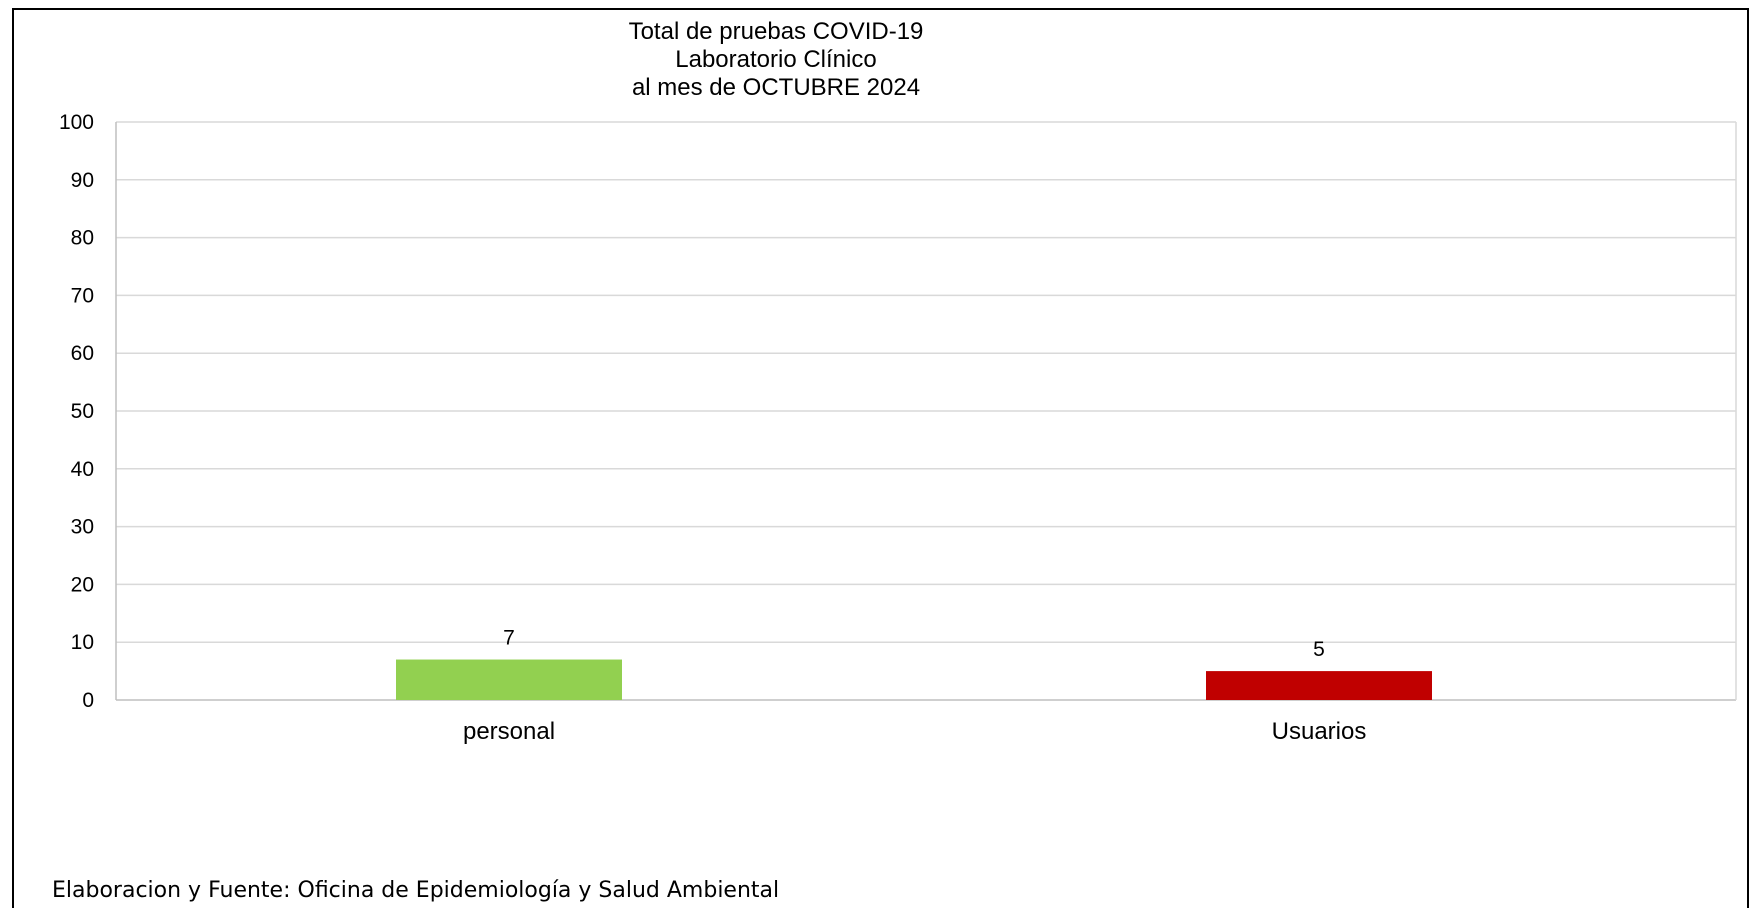  Describe the element at coordinates (82, 584) in the screenshot. I see `y-tick-label: 20` at that location.